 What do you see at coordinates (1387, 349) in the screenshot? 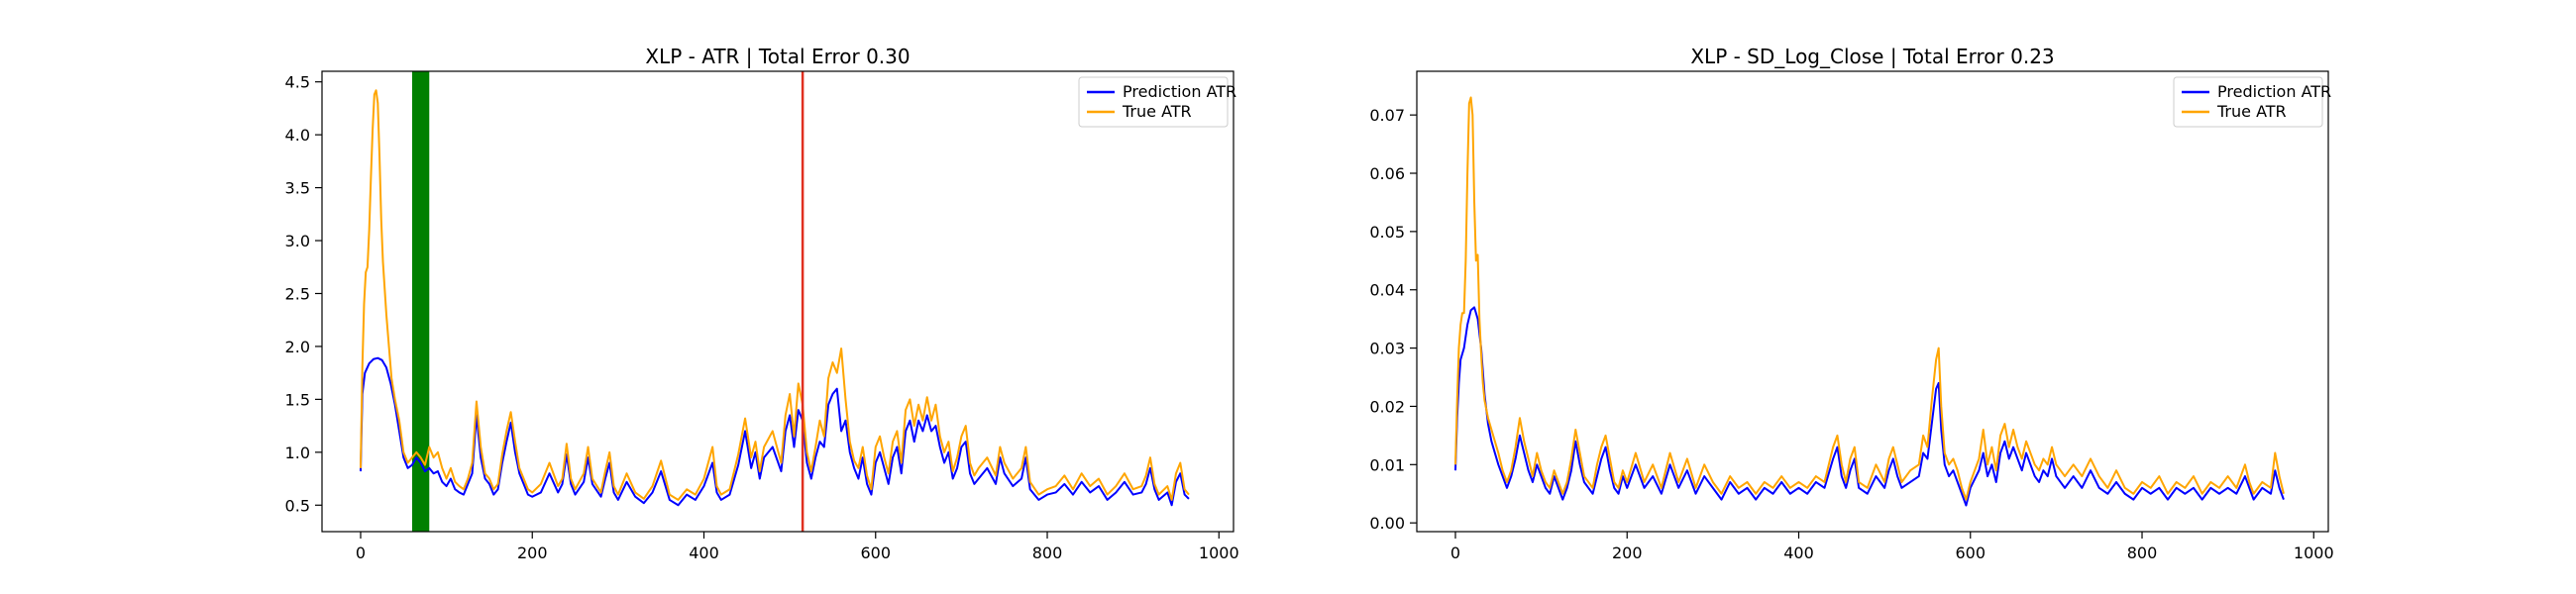
I see `y-tick-label: 0.03` at bounding box center [1387, 349].